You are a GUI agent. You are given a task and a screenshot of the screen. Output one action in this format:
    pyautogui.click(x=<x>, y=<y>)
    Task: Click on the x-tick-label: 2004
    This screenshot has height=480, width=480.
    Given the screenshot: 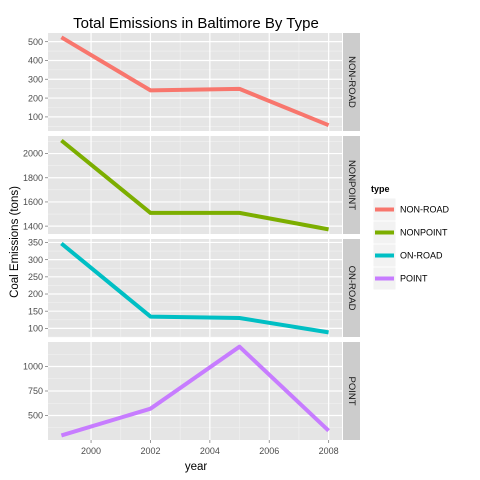 What is the action you would take?
    pyautogui.click(x=210, y=451)
    